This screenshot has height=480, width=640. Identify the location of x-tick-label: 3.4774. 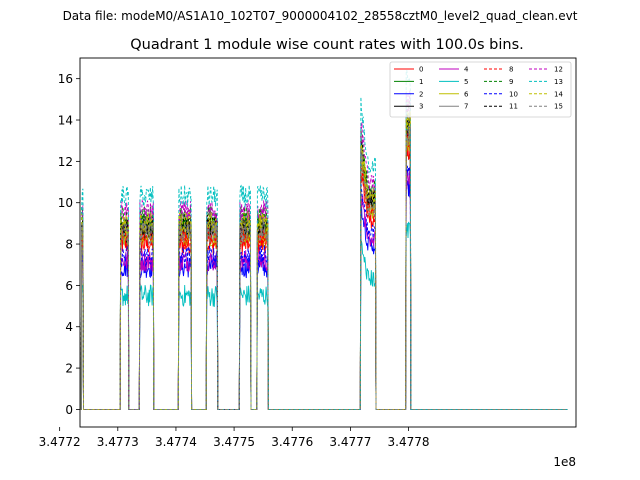
(176, 442).